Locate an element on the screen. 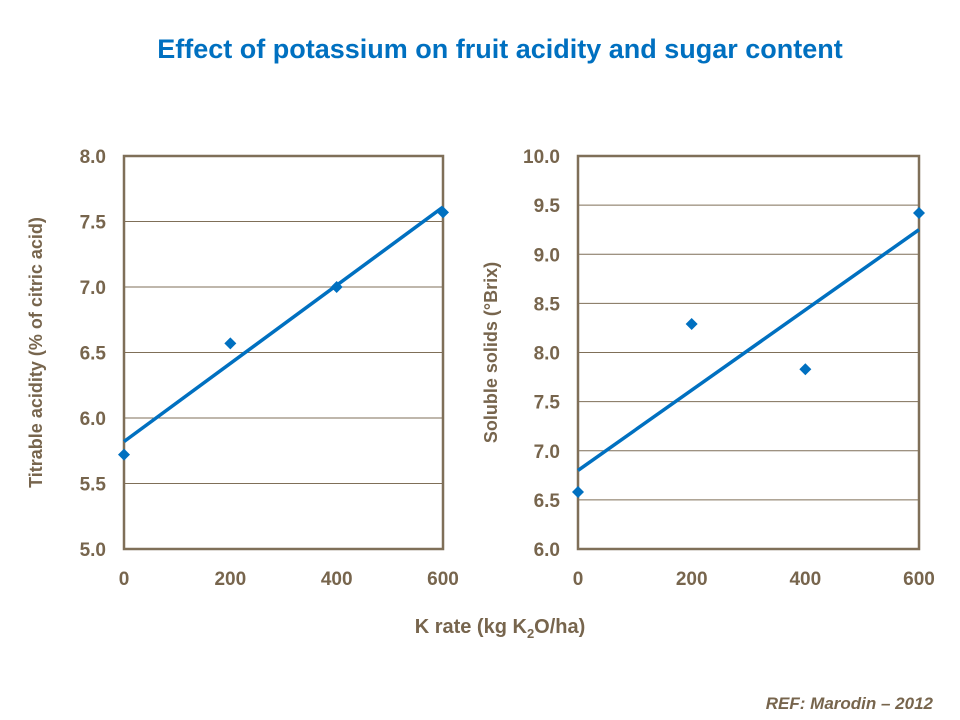 Image resolution: width=960 pixels, height=720 pixels. y-axis-label: Titrable acidity (% of citric acid) is located at coordinates (36, 352).